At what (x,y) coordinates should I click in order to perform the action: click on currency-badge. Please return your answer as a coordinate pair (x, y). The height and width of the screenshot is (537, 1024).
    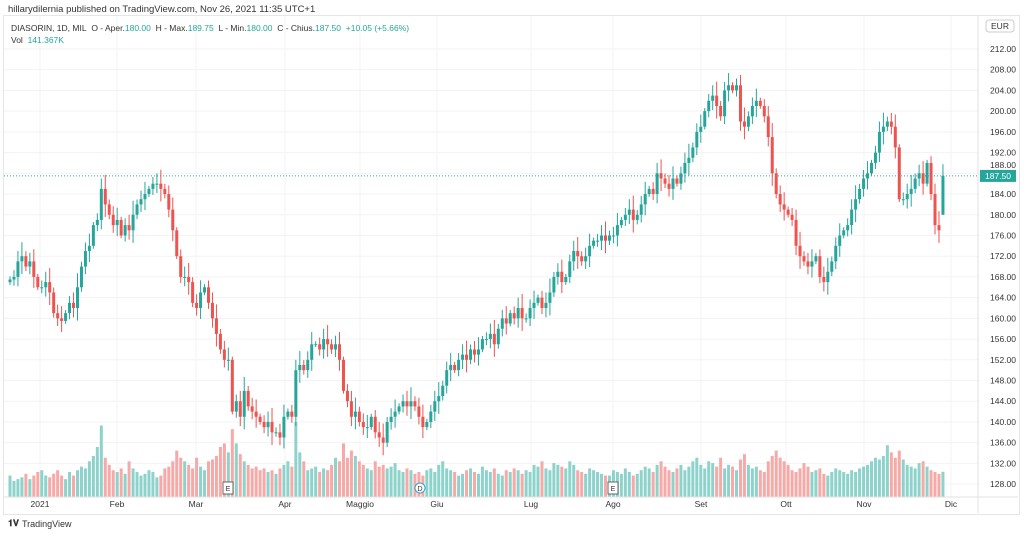
    Looking at the image, I should click on (1000, 26).